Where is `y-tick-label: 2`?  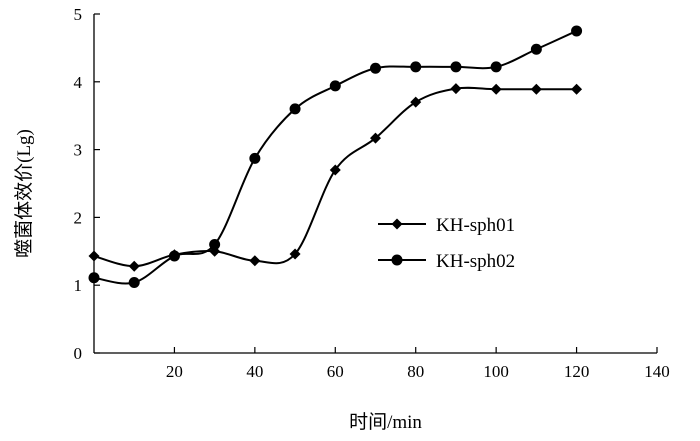 y-tick-label: 2 is located at coordinates (78, 217).